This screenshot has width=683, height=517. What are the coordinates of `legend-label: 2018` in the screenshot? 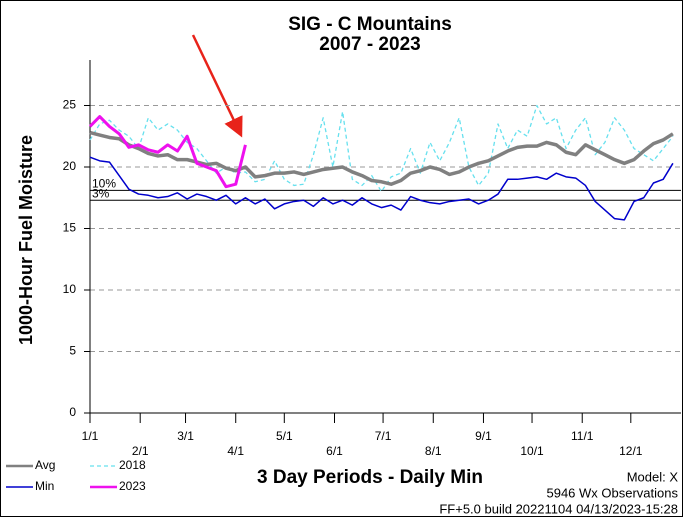 It's located at (132, 465).